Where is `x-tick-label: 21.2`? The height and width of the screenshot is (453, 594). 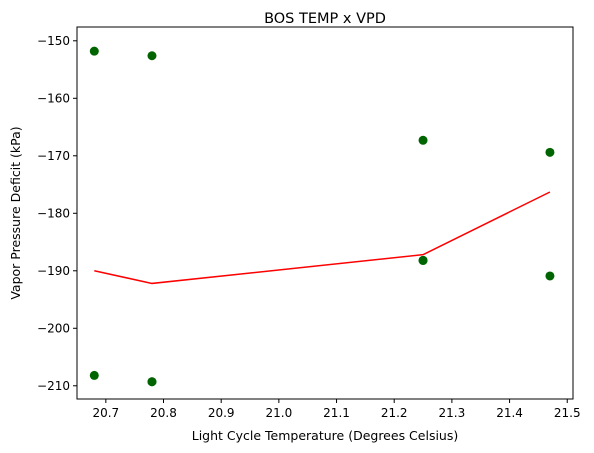 x-tick-label: 21.2 is located at coordinates (394, 413).